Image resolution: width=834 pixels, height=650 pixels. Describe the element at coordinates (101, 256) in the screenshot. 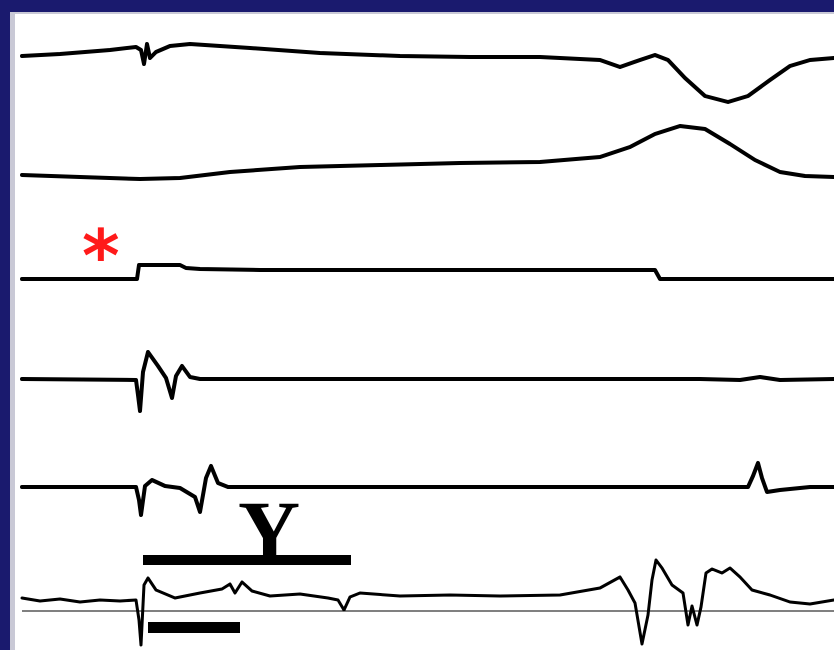

I see `stimulus-marker: *` at that location.